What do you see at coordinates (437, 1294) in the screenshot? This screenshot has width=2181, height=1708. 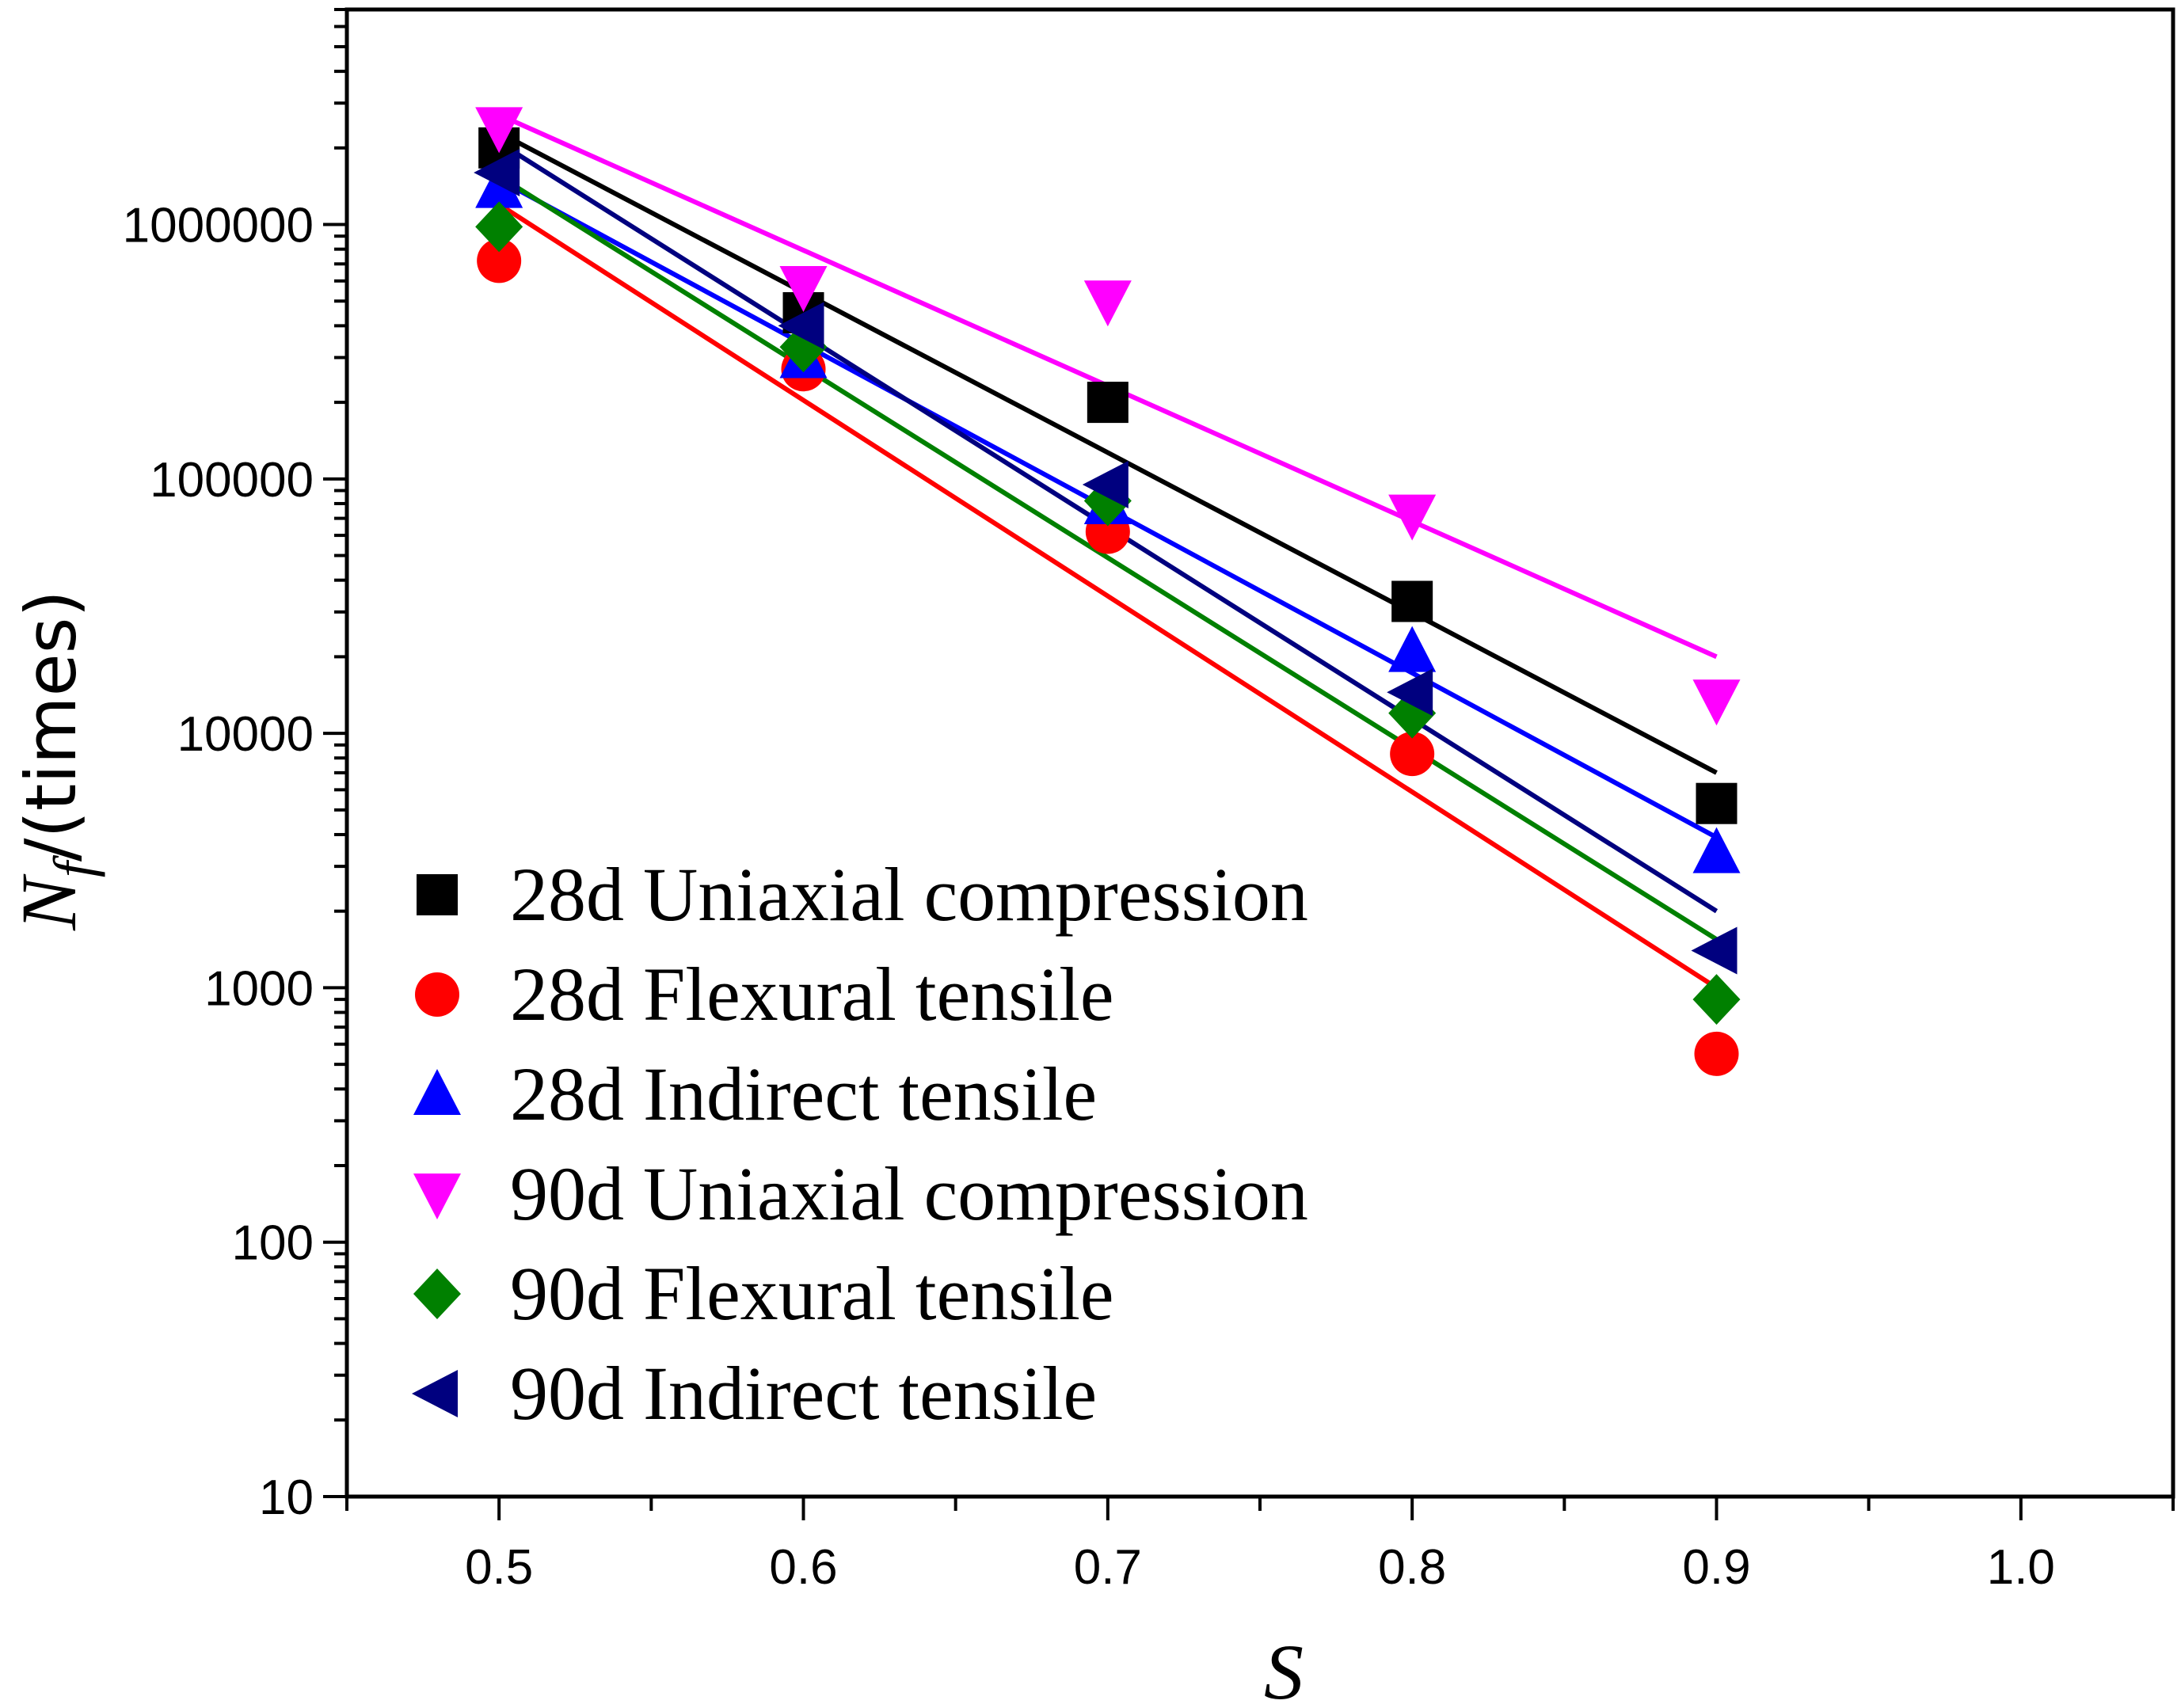 I see `legend-marker-90d-flexural-tensile` at bounding box center [437, 1294].